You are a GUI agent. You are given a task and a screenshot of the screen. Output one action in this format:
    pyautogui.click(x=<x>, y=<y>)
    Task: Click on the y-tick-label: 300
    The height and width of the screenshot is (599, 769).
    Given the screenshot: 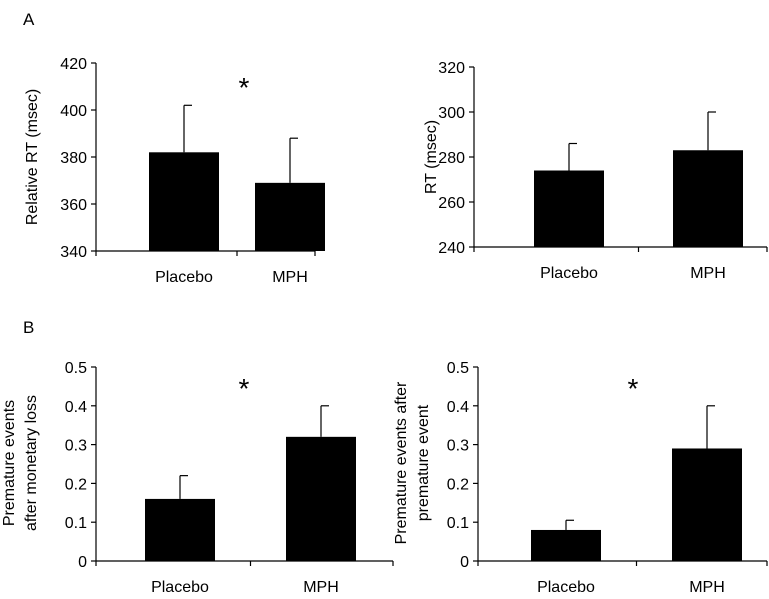 What is the action you would take?
    pyautogui.click(x=451, y=113)
    